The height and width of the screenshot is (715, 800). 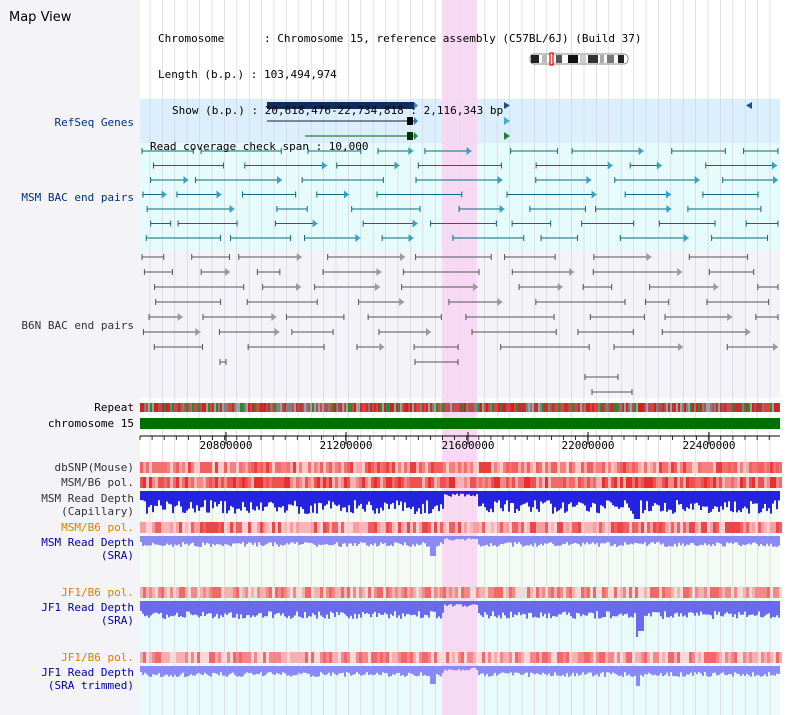 What do you see at coordinates (460, 546) in the screenshot?
I see `msm-read-depth-sra-track` at bounding box center [460, 546].